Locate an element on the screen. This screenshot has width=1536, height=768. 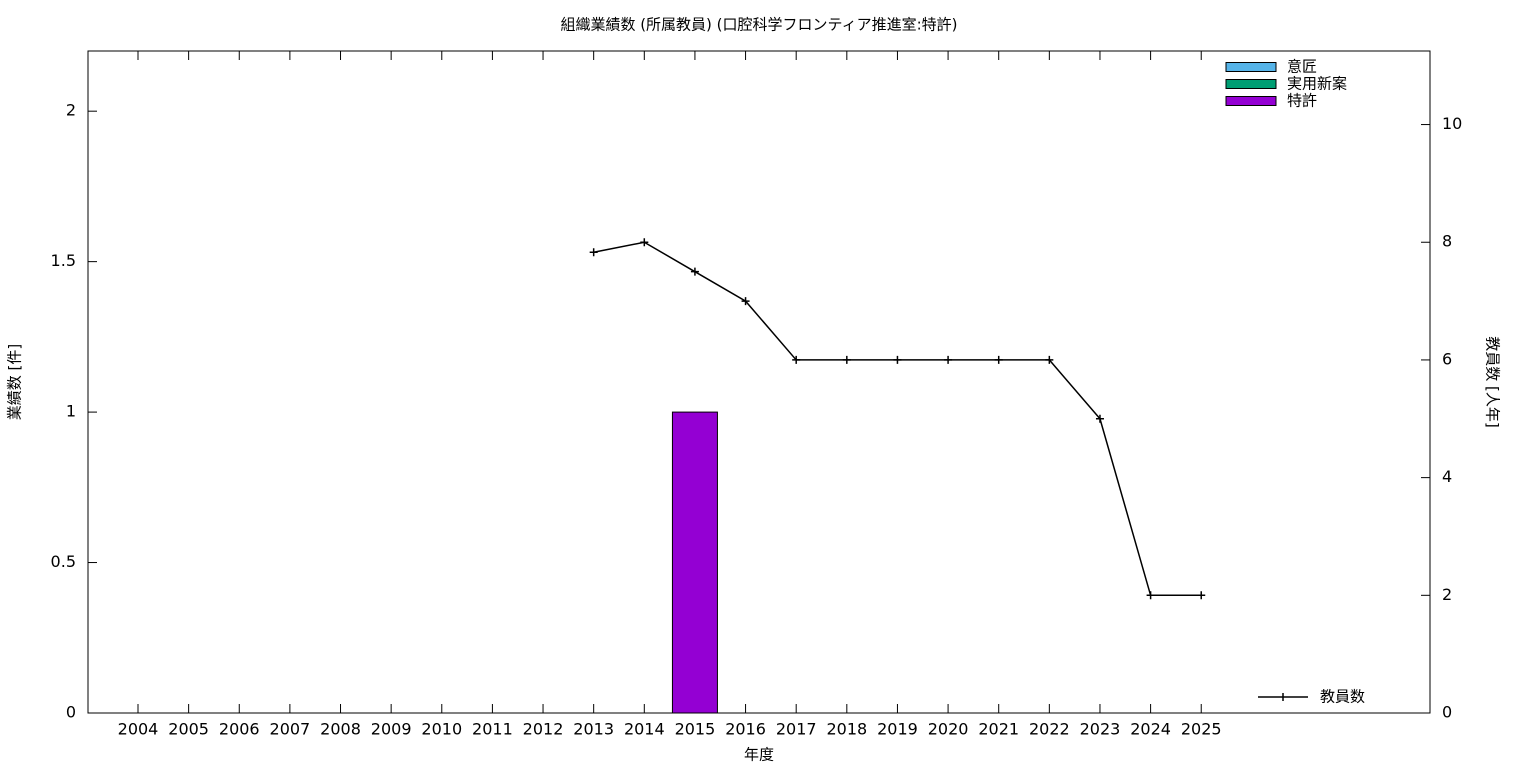
bar is located at coordinates (694, 562).